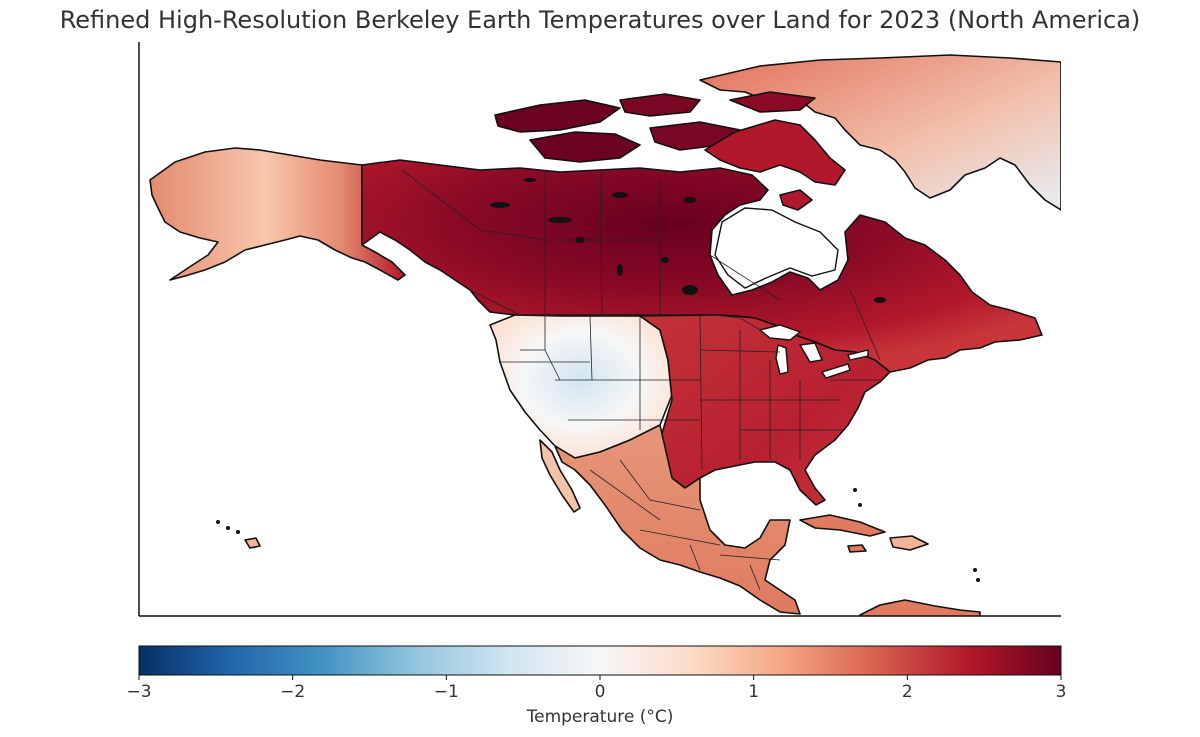 The image size is (1200, 737). What do you see at coordinates (688, 240) in the screenshot?
I see `canadian-lakes` at bounding box center [688, 240].